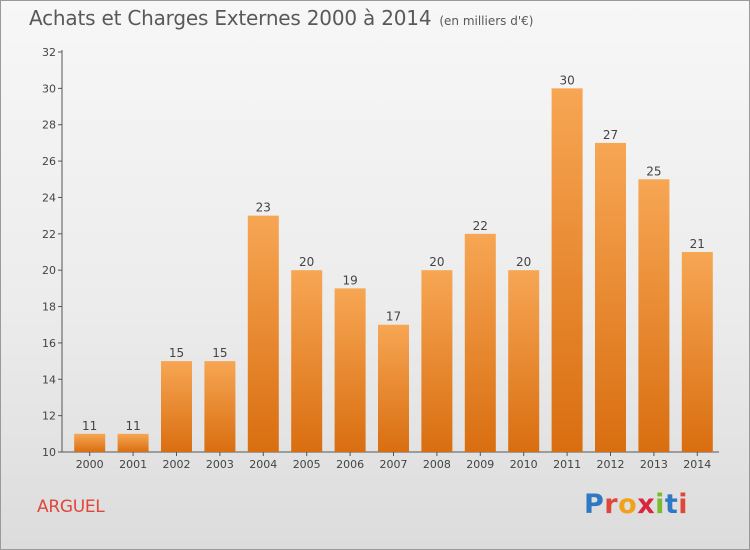 The image size is (750, 550). What do you see at coordinates (307, 464) in the screenshot?
I see `x-tick-label: 2005` at bounding box center [307, 464].